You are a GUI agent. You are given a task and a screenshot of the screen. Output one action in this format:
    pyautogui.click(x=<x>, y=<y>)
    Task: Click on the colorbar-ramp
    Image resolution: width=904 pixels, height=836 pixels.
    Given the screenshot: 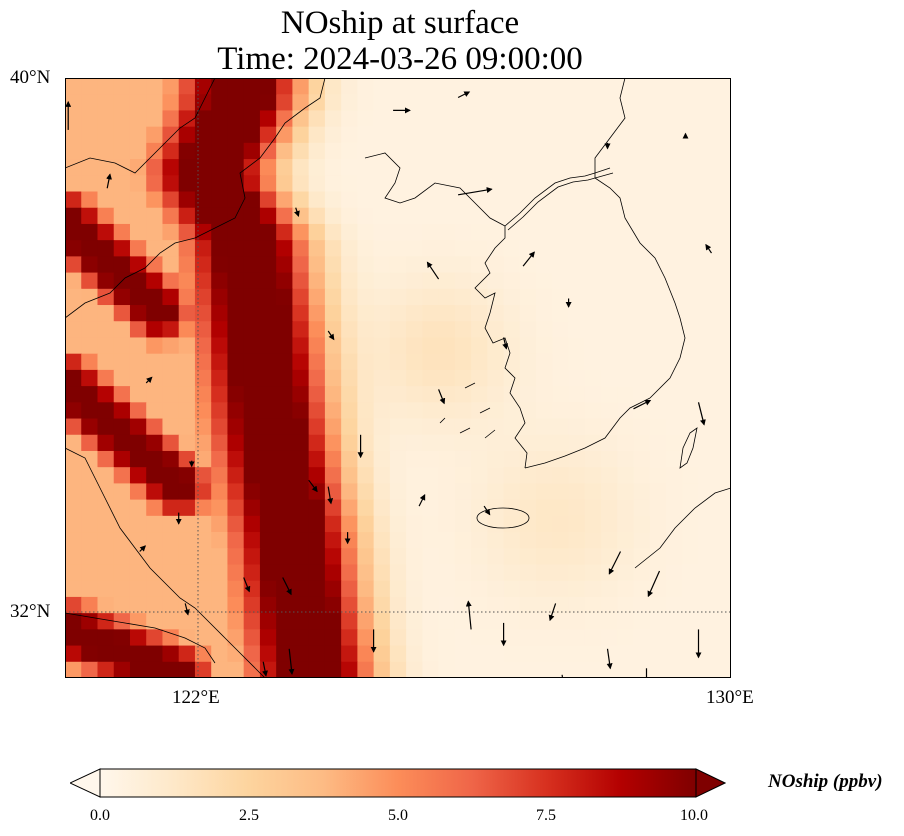 What is the action you would take?
    pyautogui.click(x=398, y=783)
    